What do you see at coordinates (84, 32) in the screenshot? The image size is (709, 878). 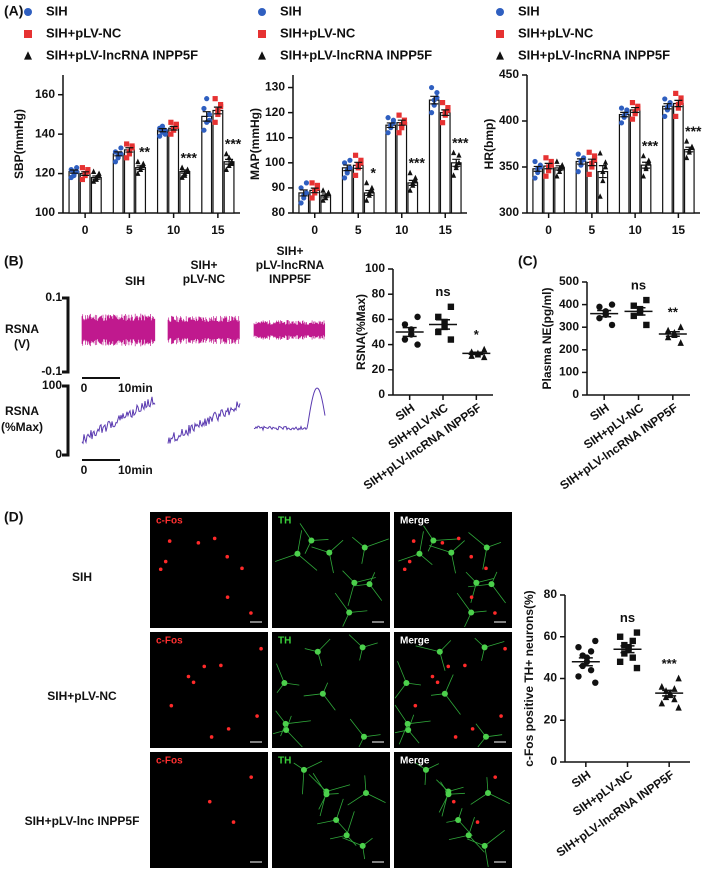 I see `legend-label: SIH+pLV-NC` at bounding box center [84, 32].